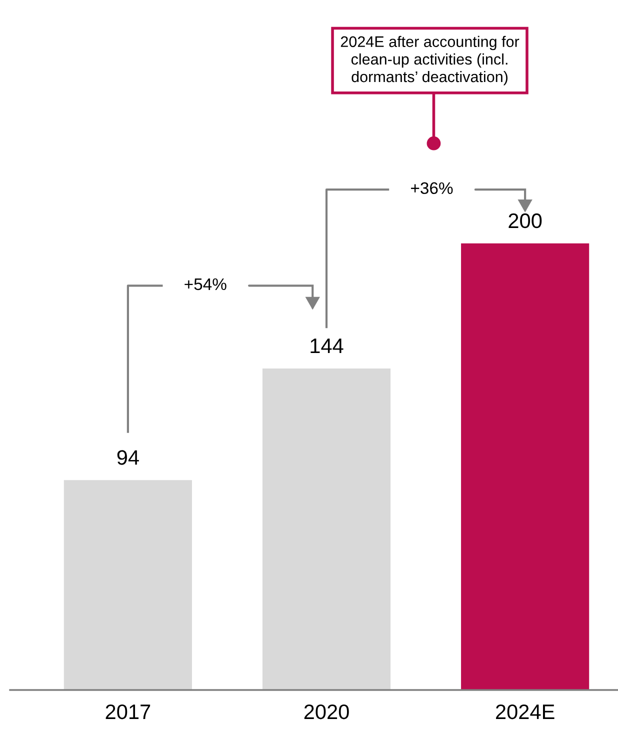 The image size is (618, 734). Describe the element at coordinates (432, 188) in the screenshot. I see `text: +36%` at that location.